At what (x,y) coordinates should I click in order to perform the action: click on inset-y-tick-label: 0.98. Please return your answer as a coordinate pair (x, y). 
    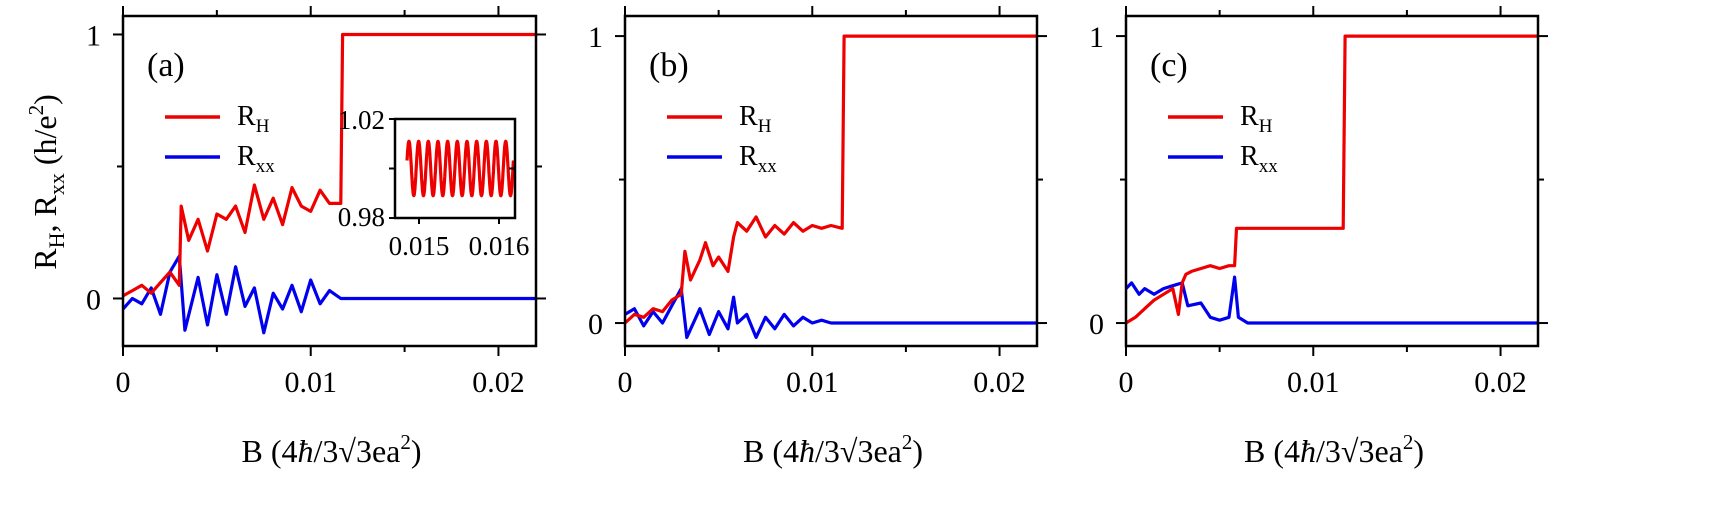
    Looking at the image, I should click on (361, 217).